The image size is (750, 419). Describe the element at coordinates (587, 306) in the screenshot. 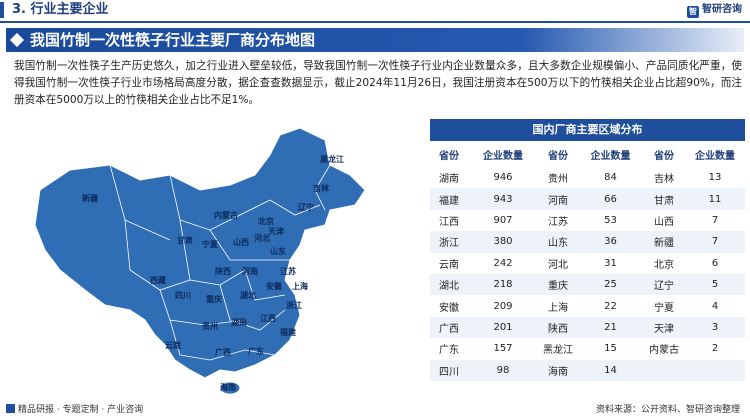

I see `table-row: 安徽 209 上海 22 宁夏 4` at that location.